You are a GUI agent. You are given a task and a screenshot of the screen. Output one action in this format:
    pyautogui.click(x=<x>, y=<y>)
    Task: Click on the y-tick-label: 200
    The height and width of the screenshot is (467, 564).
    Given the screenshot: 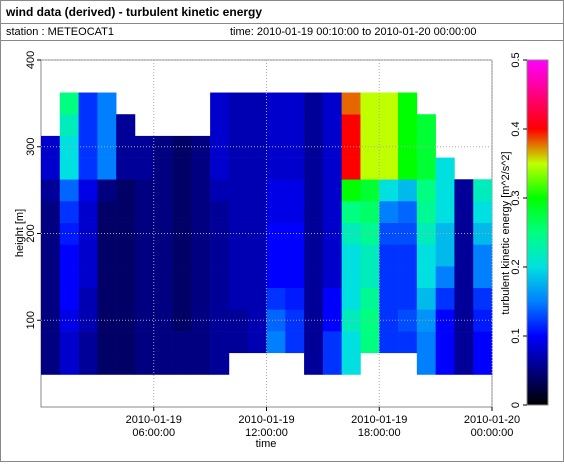 What is the action you would take?
    pyautogui.click(x=31, y=233)
    